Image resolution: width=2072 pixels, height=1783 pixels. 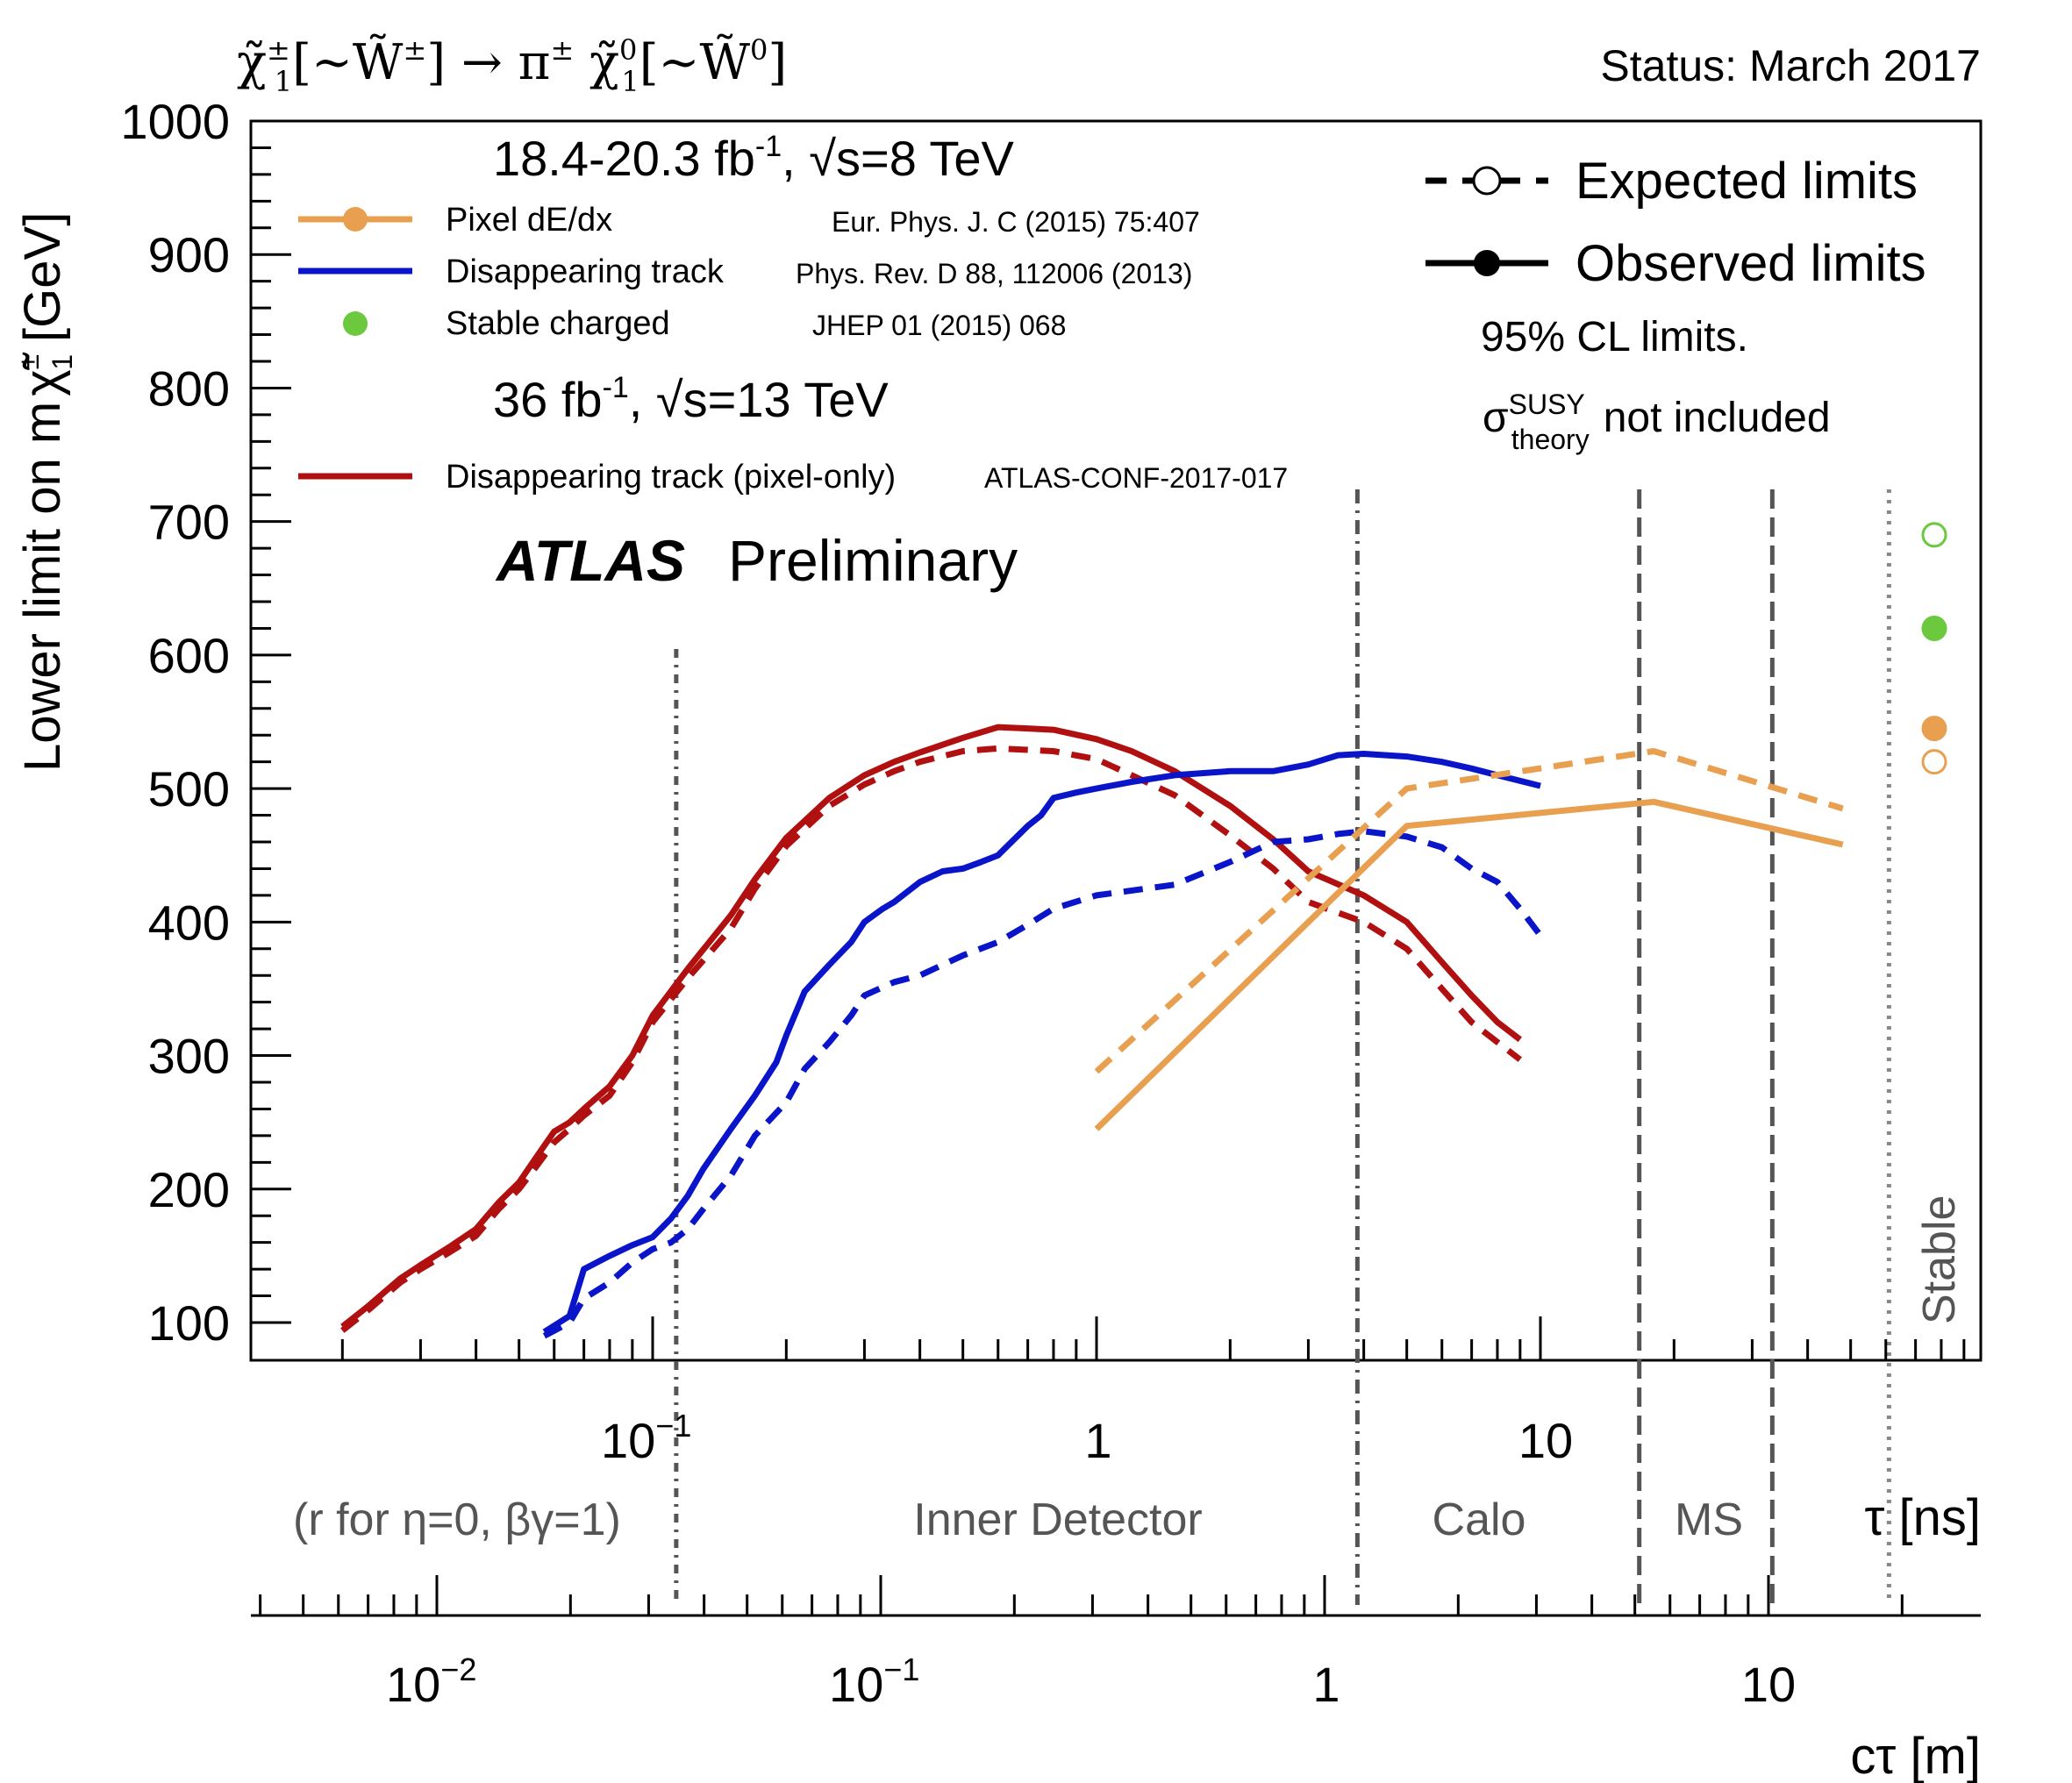 What do you see at coordinates (1615, 337) in the screenshot?
I see `cl-note: 95% CL limits.` at bounding box center [1615, 337].